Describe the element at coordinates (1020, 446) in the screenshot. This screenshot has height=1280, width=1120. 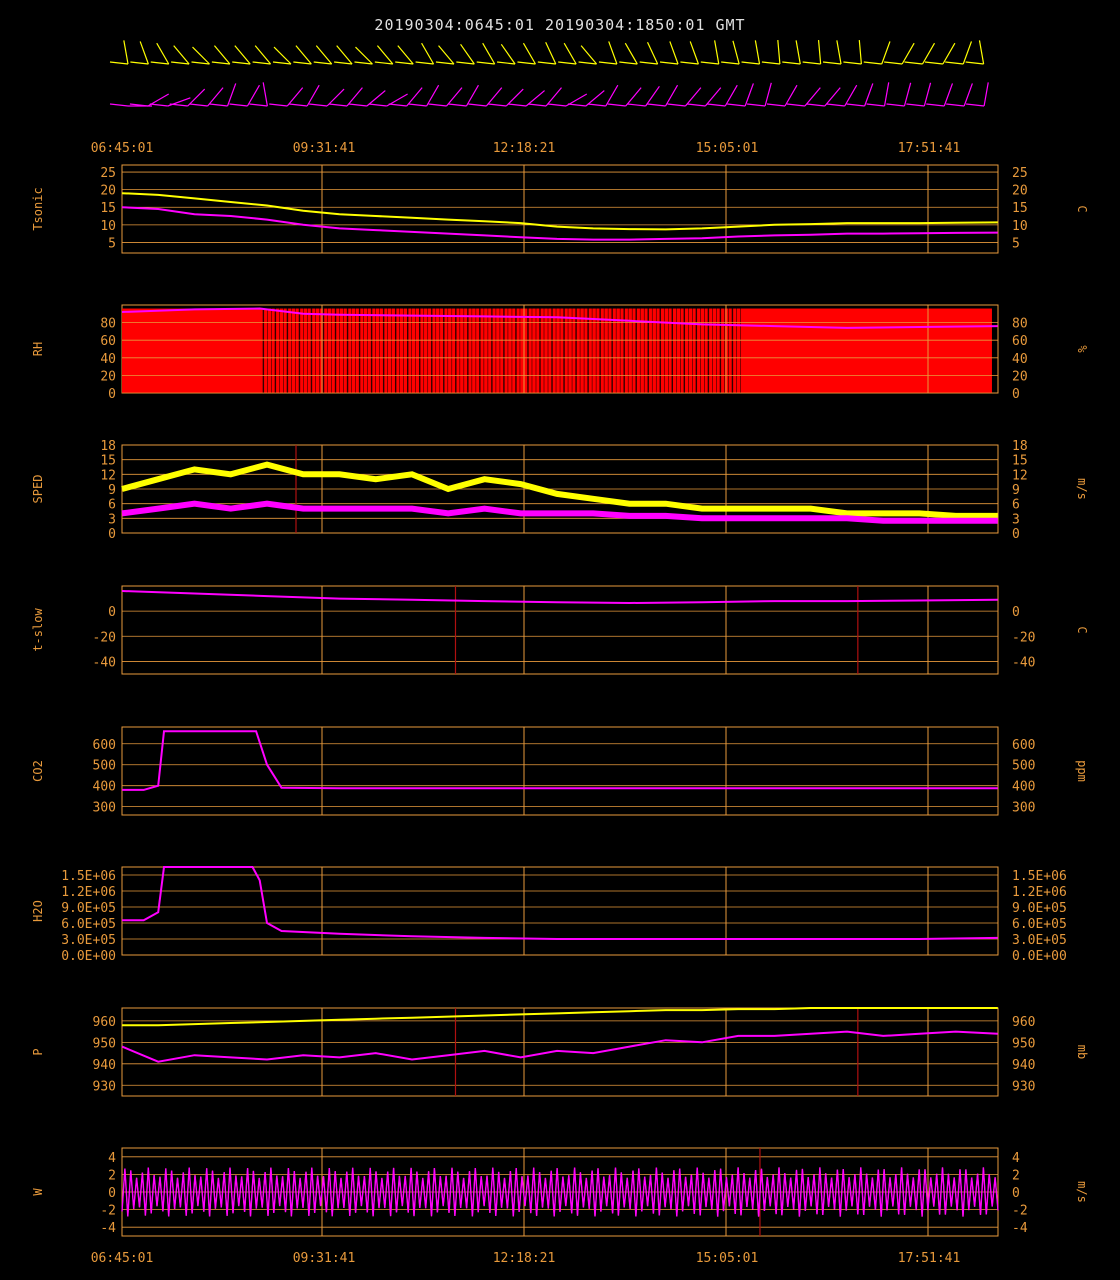
I see `sped-ytick-right: 18` at that location.